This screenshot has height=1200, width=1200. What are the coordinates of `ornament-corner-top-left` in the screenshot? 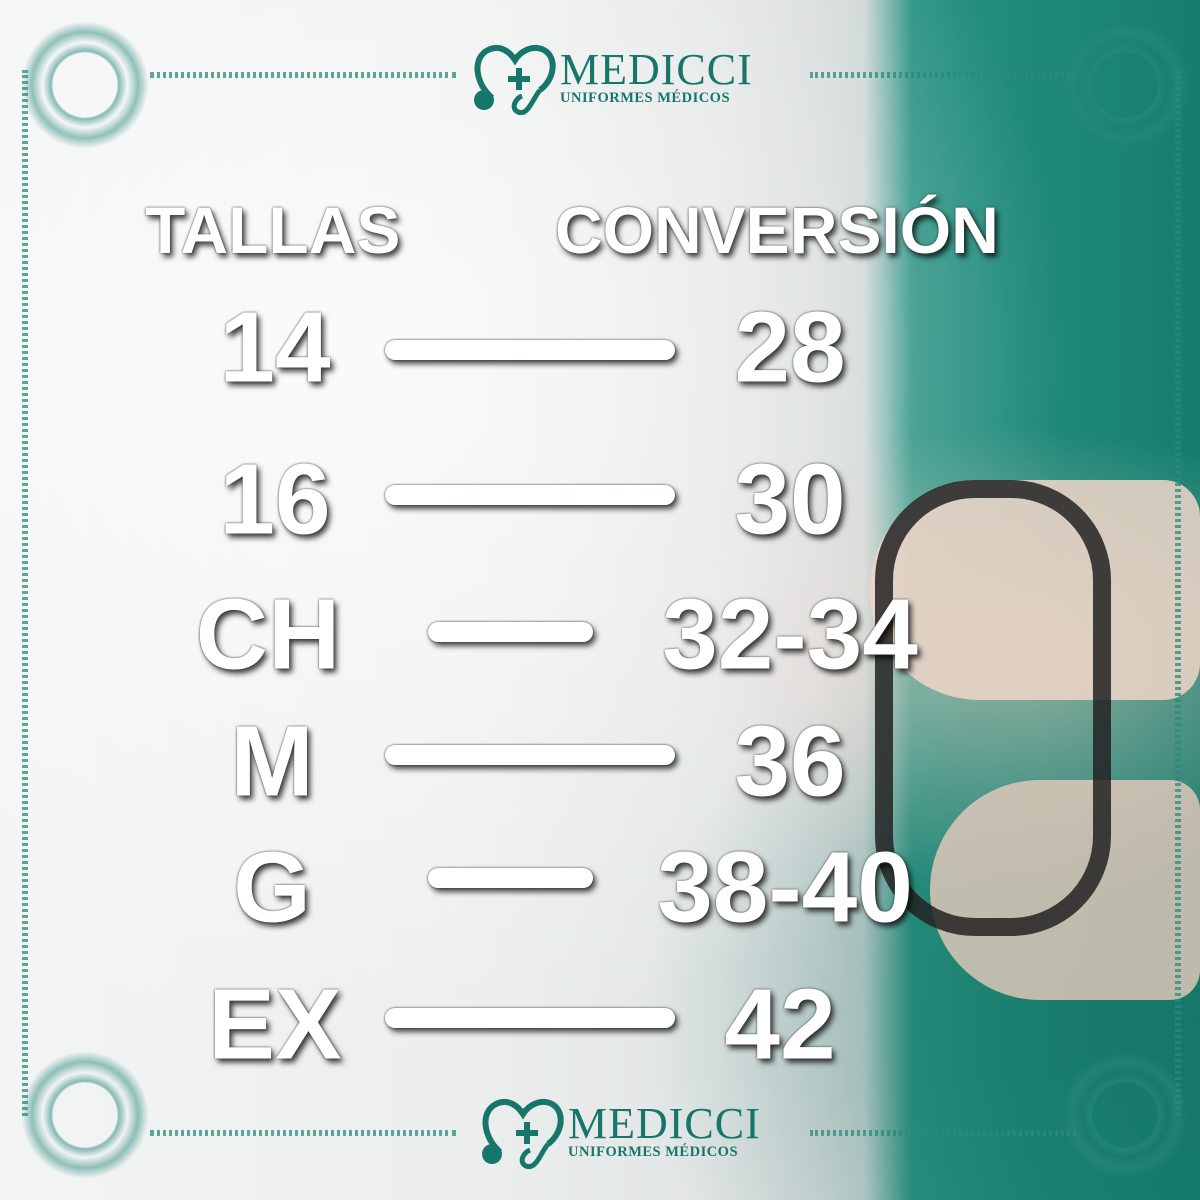 It's located at (85, 85).